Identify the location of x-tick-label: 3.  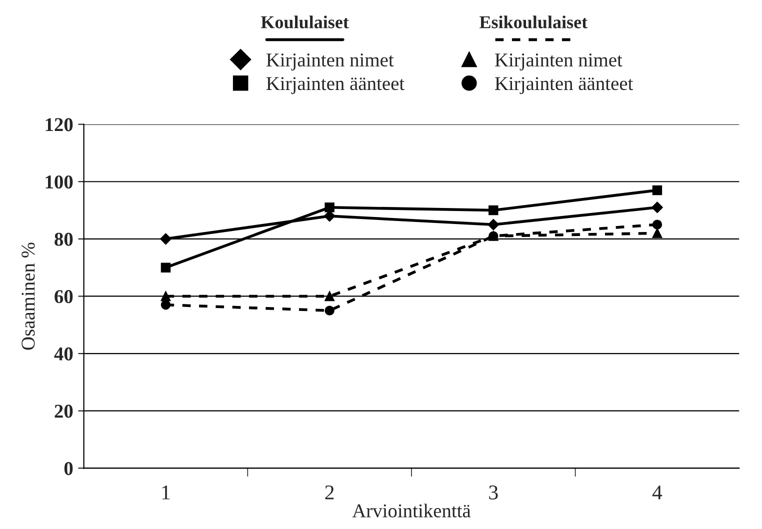
(493, 492).